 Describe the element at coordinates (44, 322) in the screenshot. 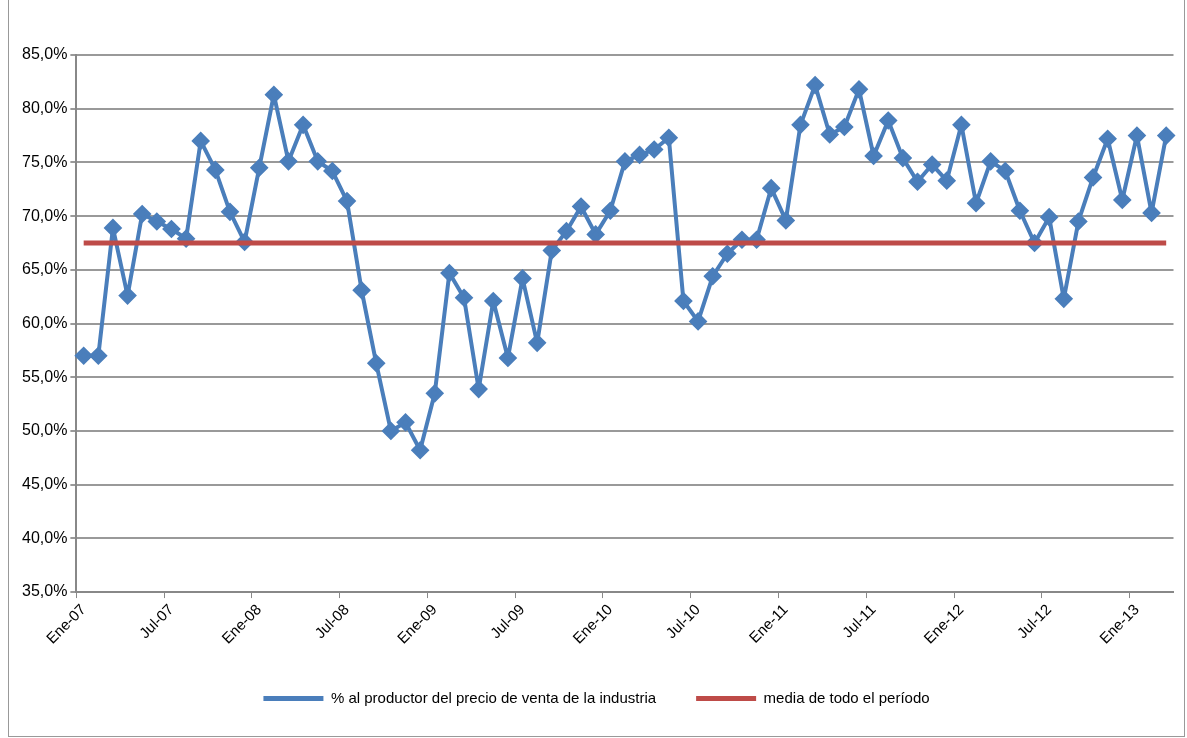

I see `y-tick-label: 60,0%` at that location.